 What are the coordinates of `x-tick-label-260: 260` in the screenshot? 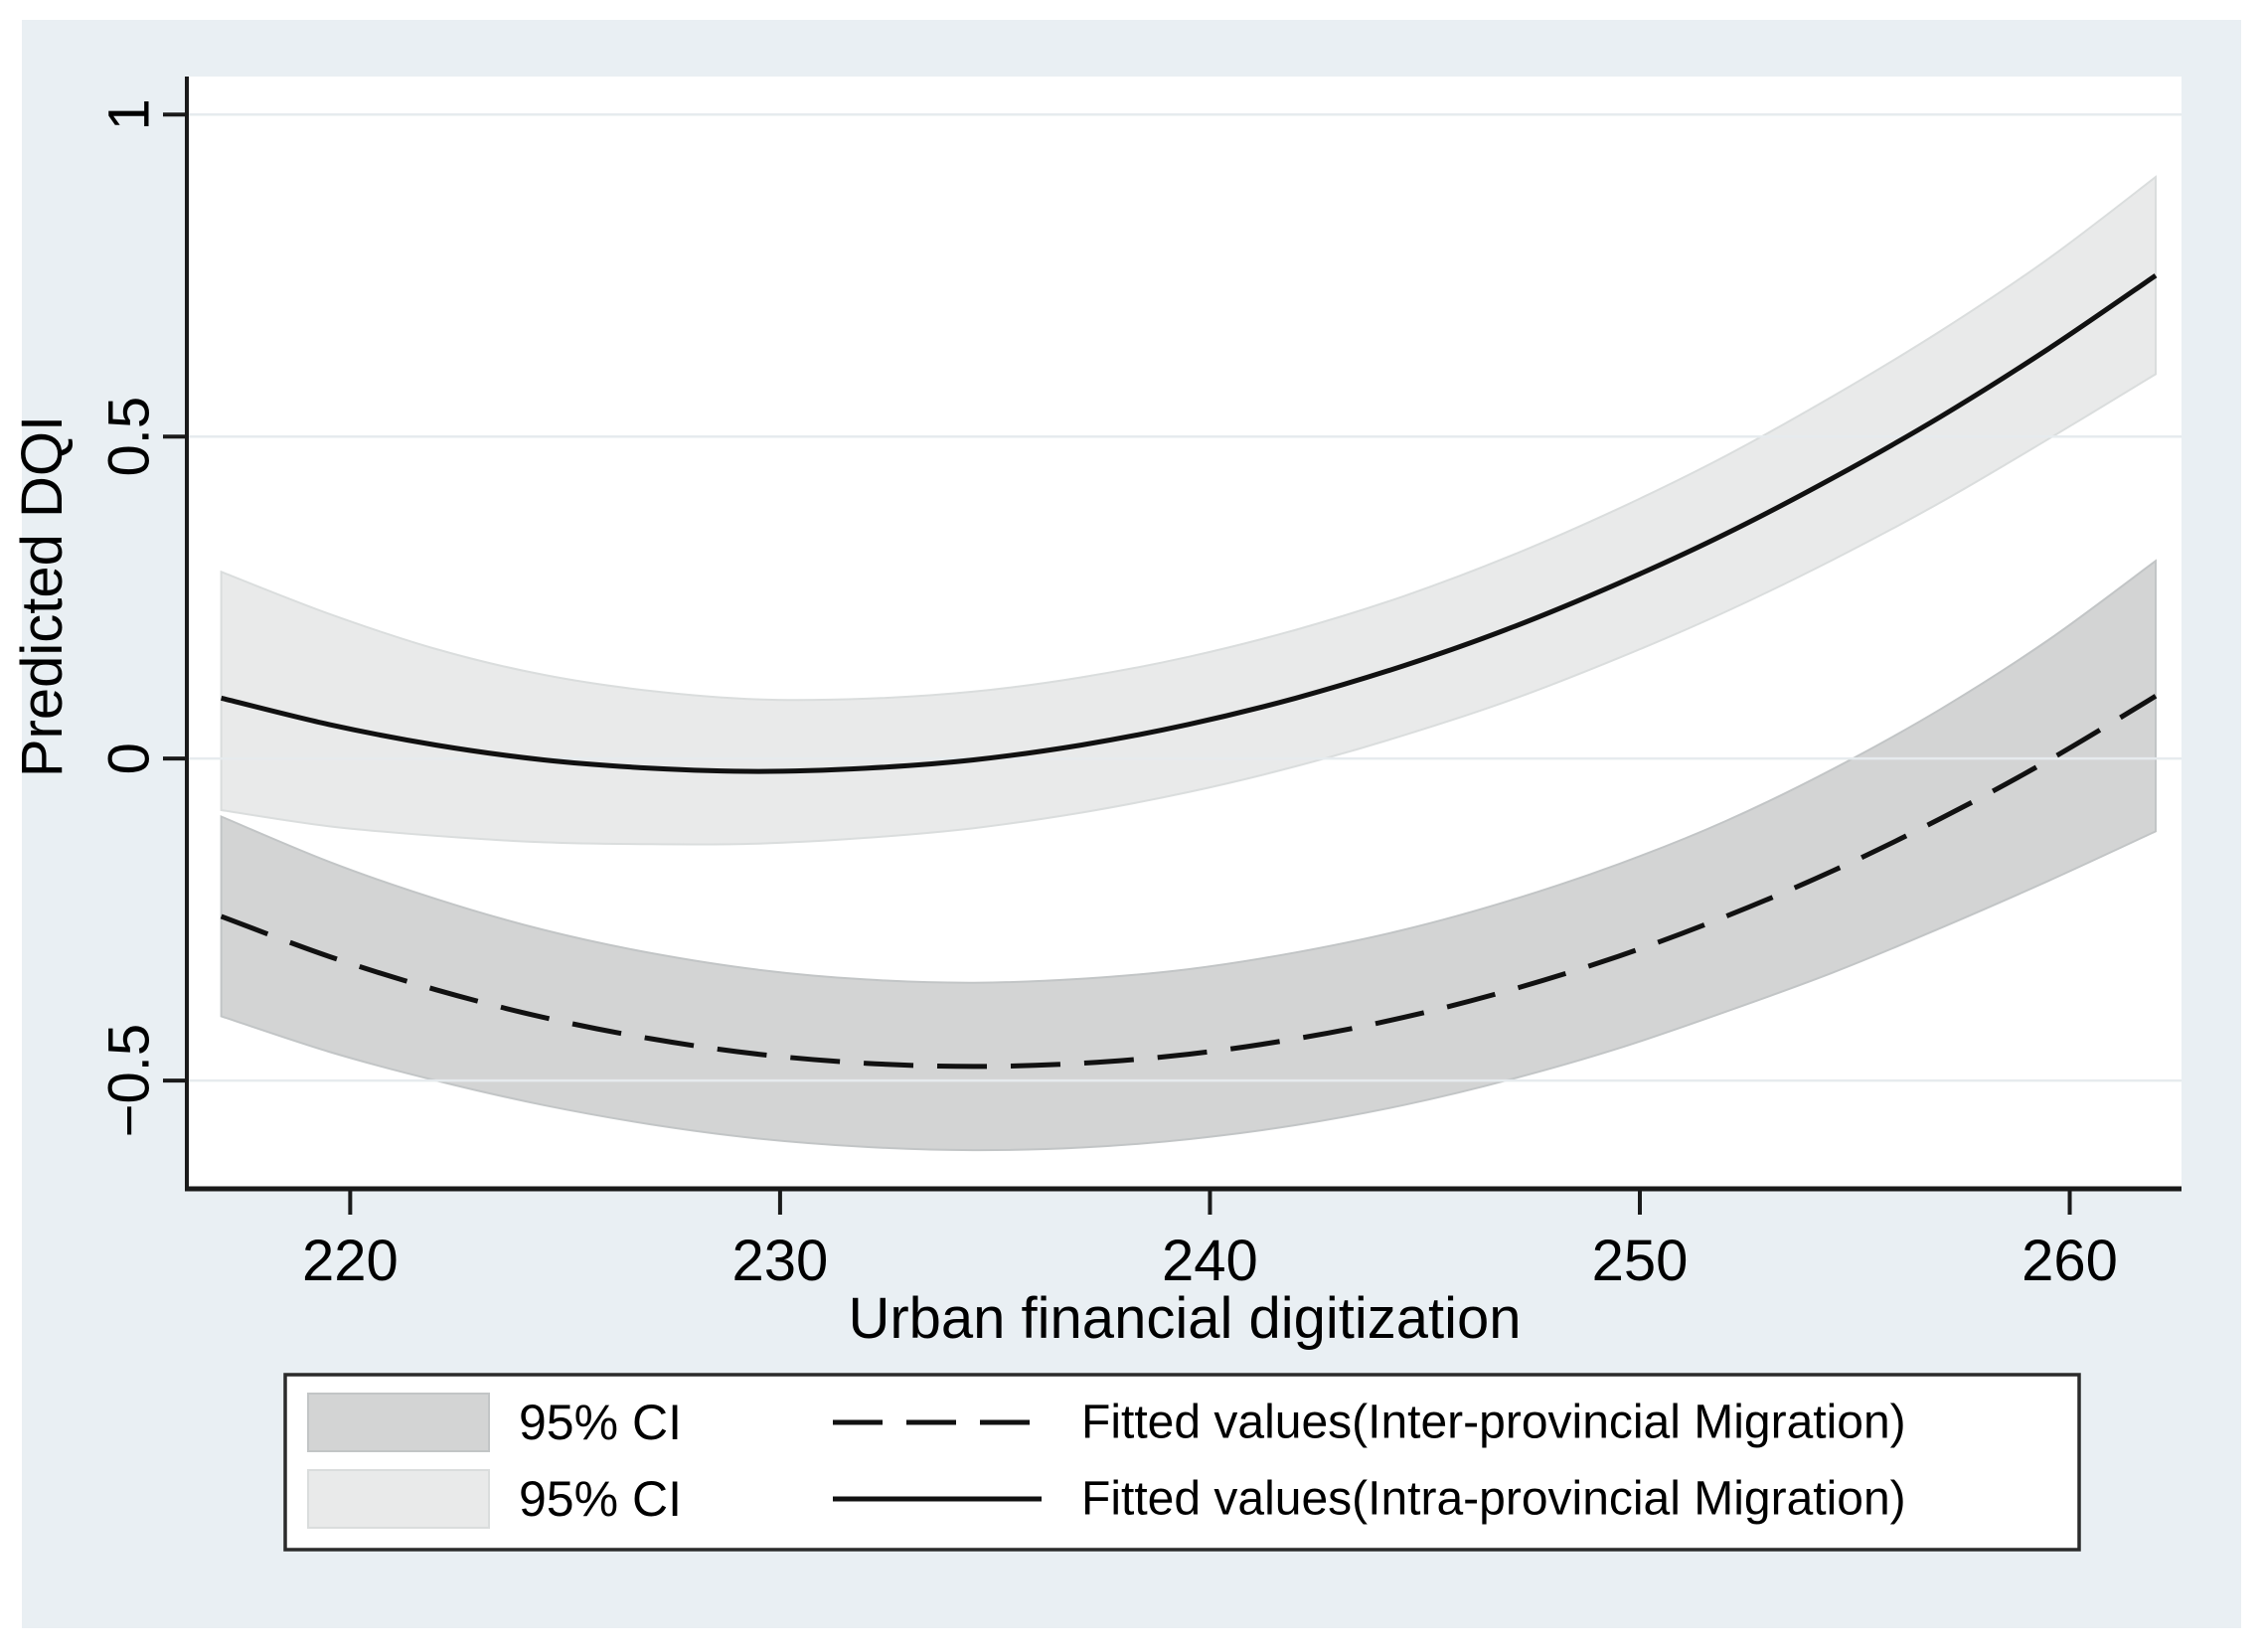 It's located at (2069, 1261).